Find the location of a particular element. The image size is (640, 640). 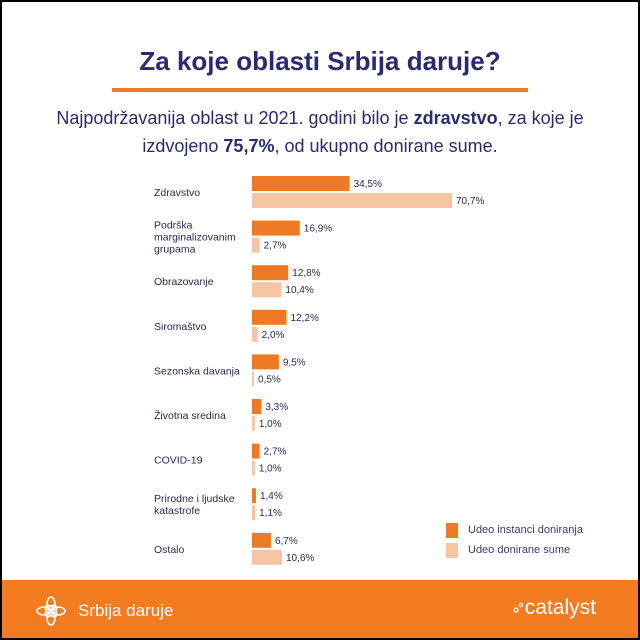

category-label: Zdravstvo is located at coordinates (177, 193).